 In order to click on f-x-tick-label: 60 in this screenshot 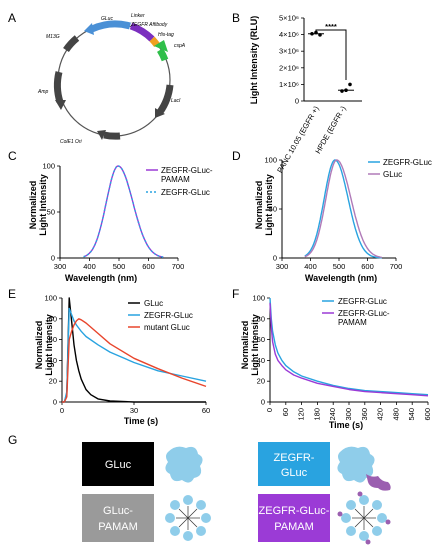, I will do `click(285, 412)`.